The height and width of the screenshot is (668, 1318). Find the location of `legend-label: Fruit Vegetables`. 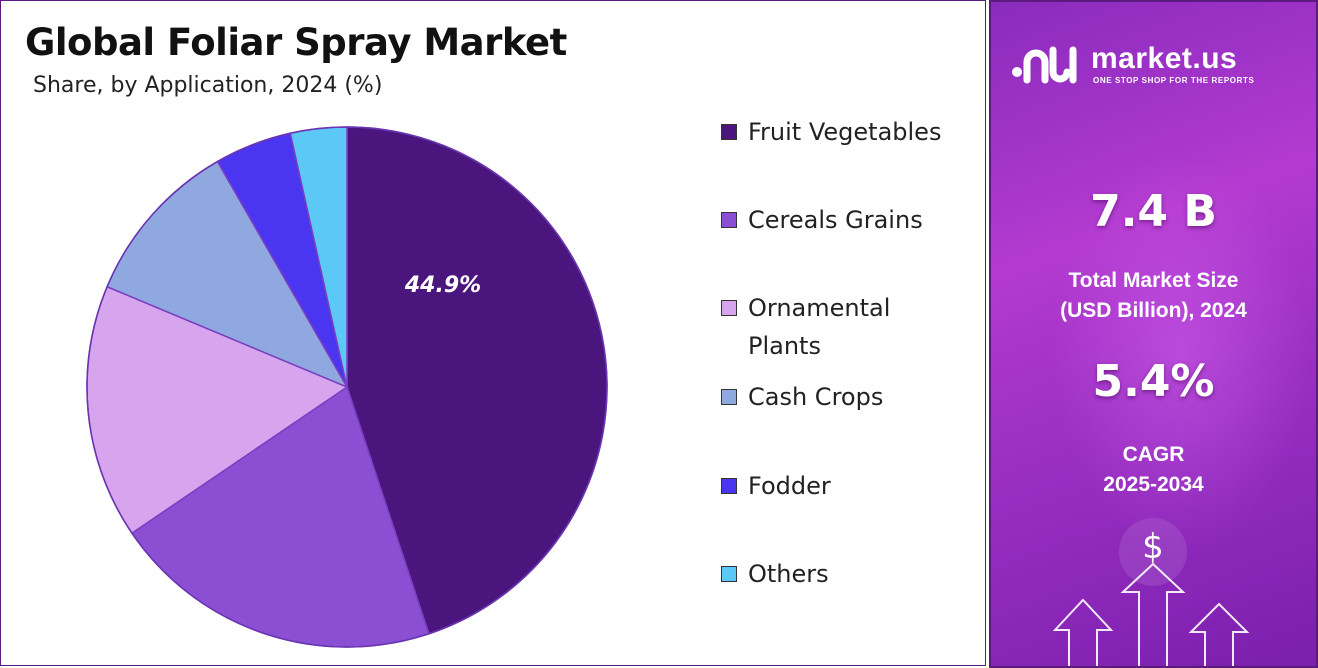

legend-label: Fruit Vegetables is located at coordinates (845, 132).